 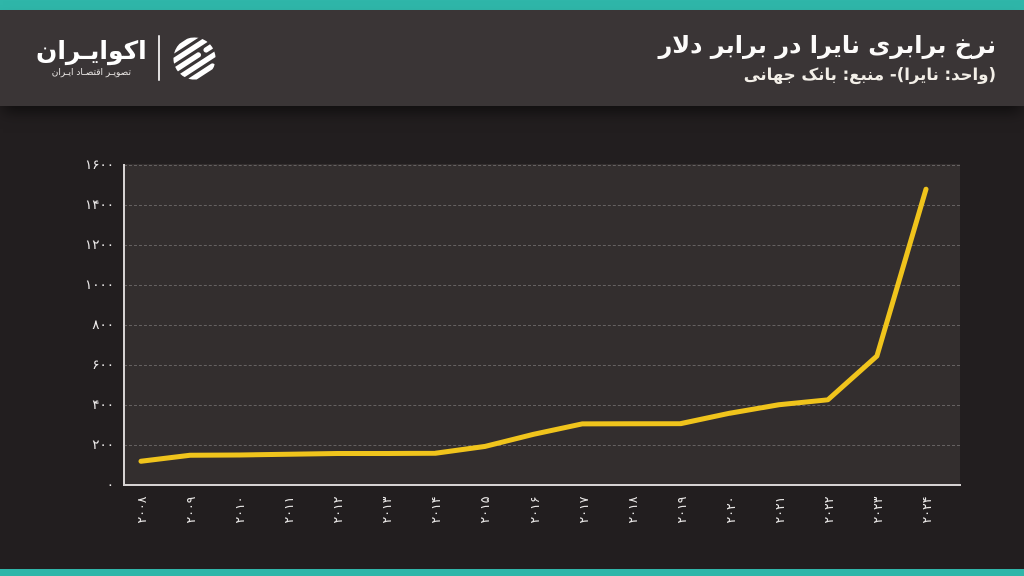 I want to click on chart-title: نرخ برابری نایرا در برابر دلار, so click(x=827, y=44).